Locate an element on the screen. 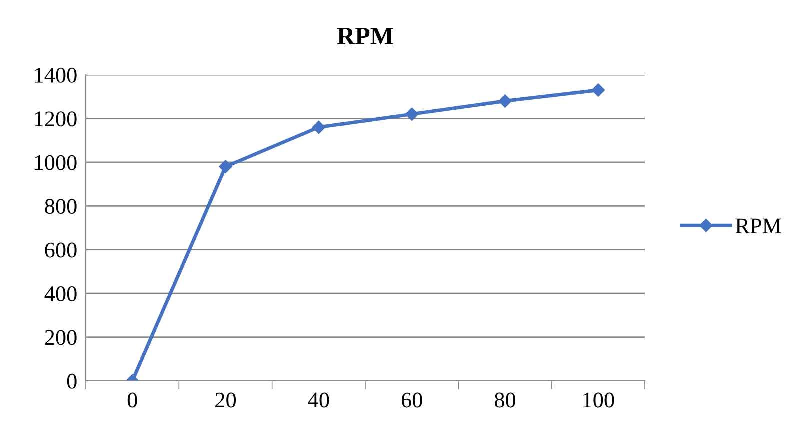  y-tick-label: 0 is located at coordinates (72, 381).